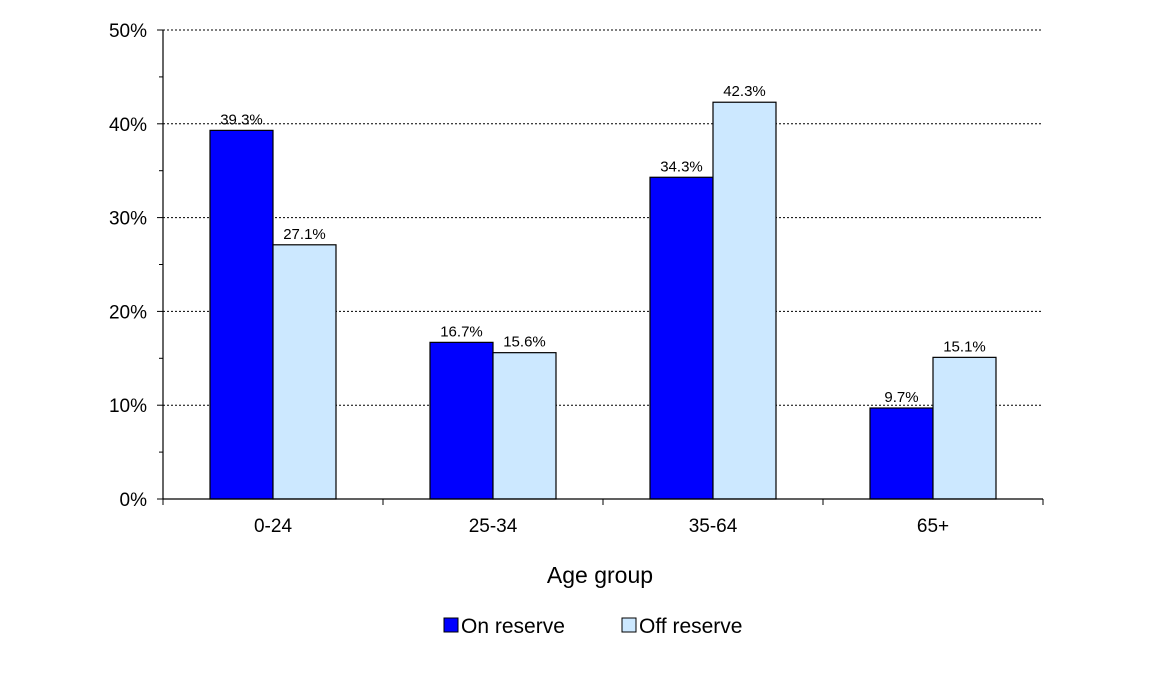 The height and width of the screenshot is (683, 1170). Describe the element at coordinates (713, 526) in the screenshot. I see `x-tick-label: 35-64` at that location.